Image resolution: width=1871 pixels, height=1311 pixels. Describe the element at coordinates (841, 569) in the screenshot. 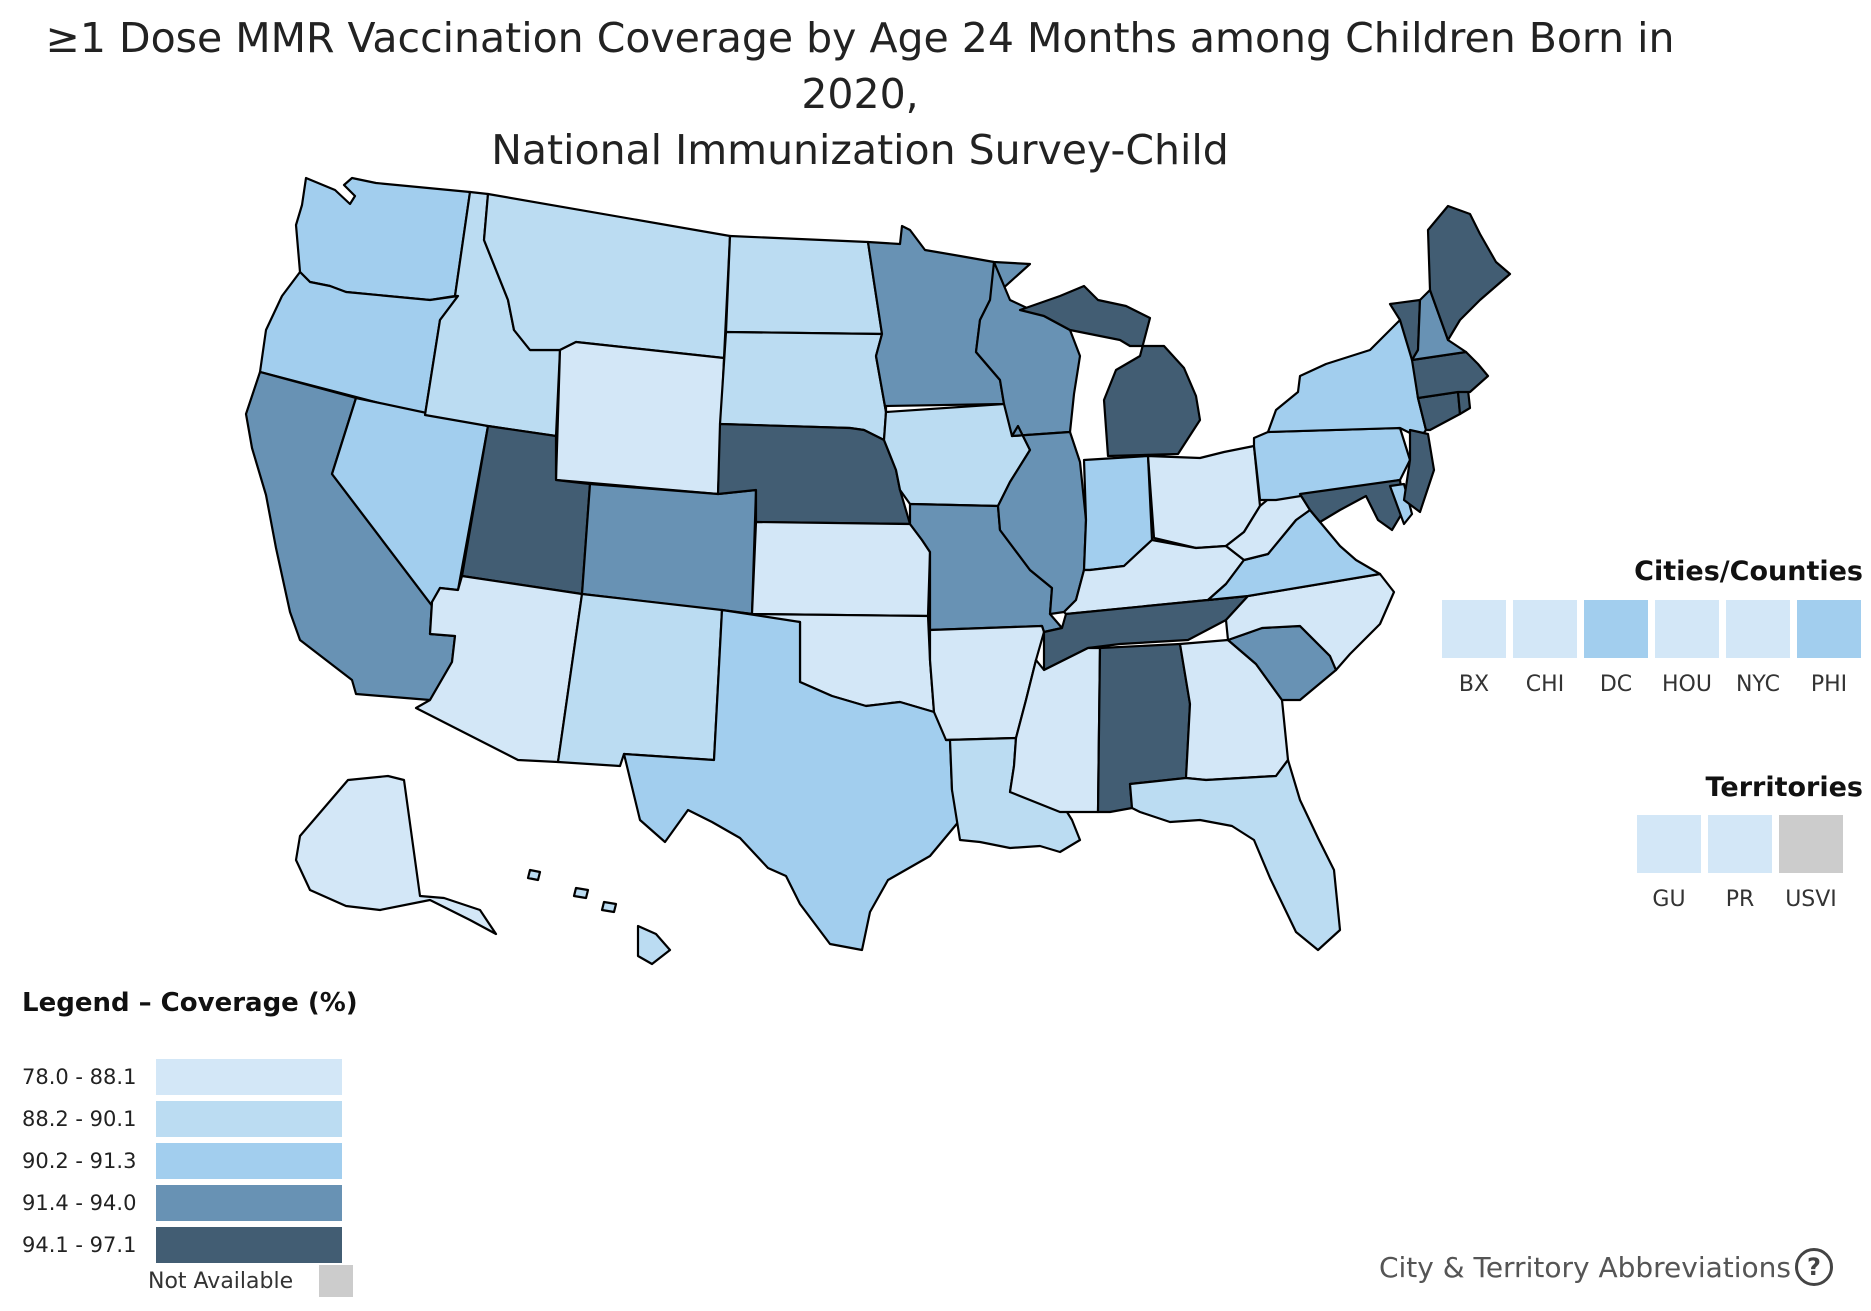

I see `state-ks` at that location.